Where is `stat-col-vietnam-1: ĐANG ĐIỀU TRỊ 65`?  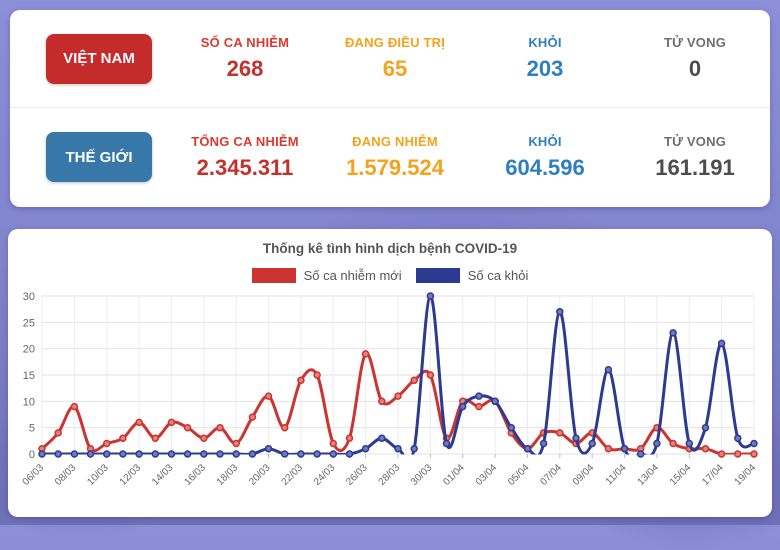 stat-col-vietnam-1: ĐANG ĐIỀU TRỊ 65 is located at coordinates (395, 58).